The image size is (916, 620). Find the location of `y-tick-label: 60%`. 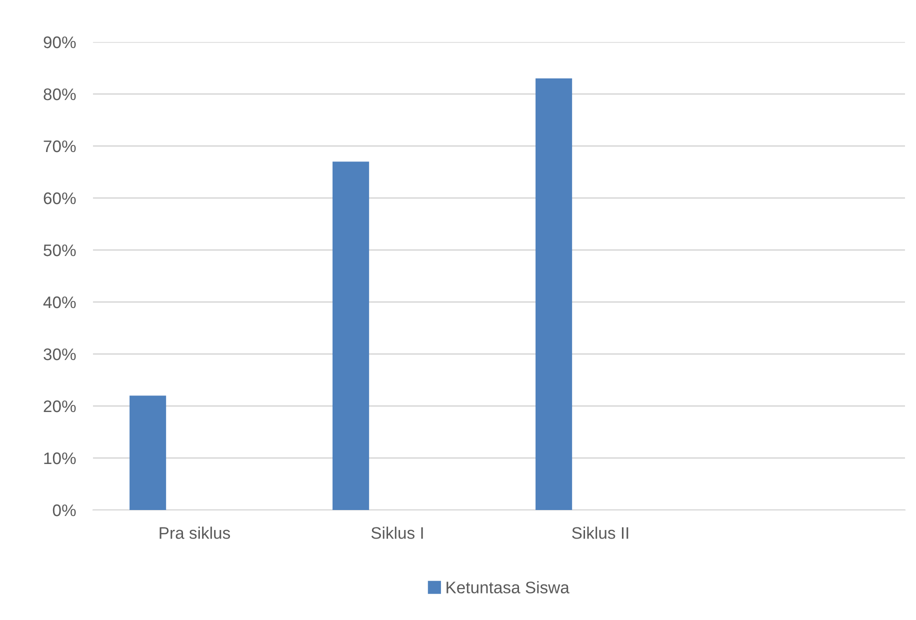

y-tick-label: 60% is located at coordinates (60, 198).